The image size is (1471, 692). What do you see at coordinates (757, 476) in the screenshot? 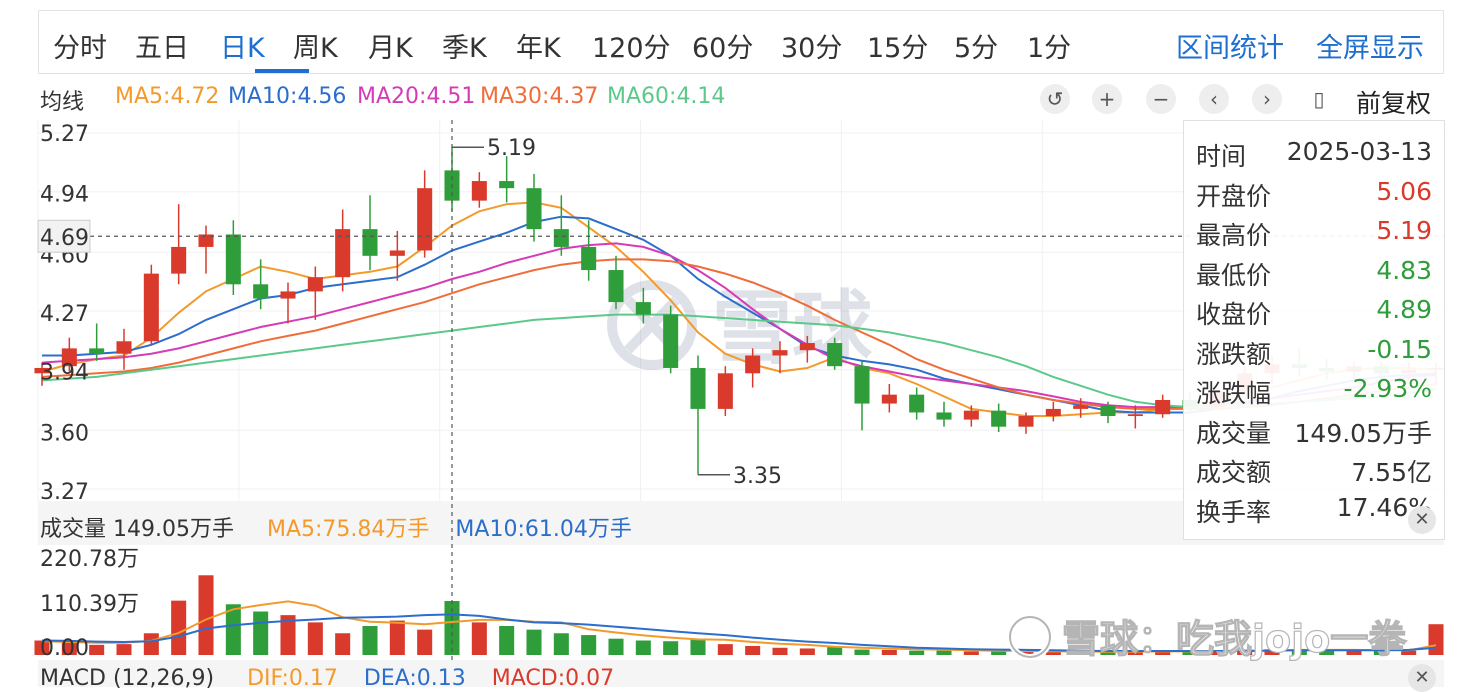
I see `min-label: 3.35` at bounding box center [757, 476].